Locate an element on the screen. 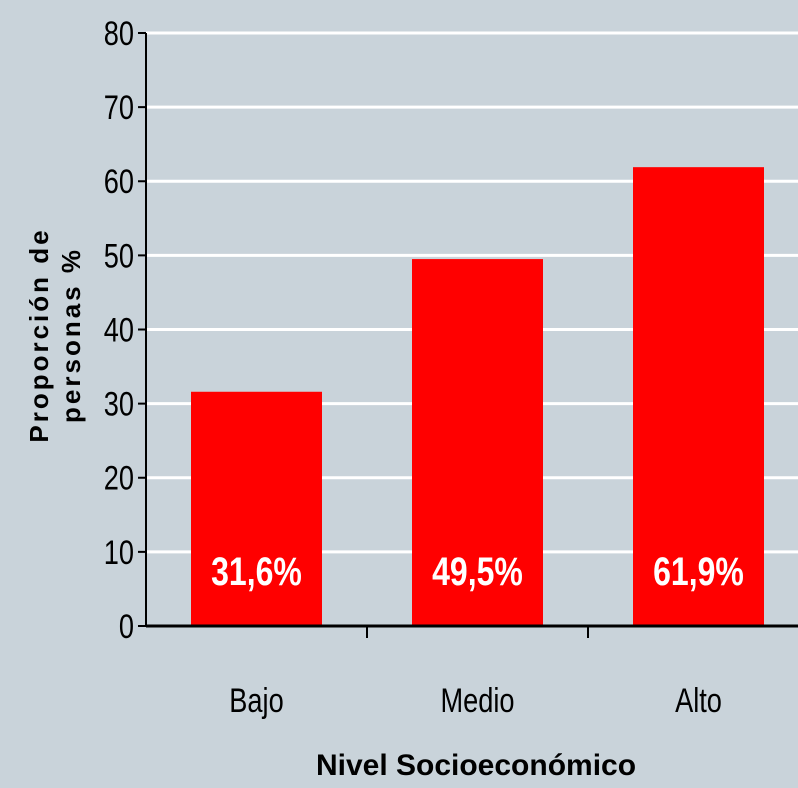 This screenshot has height=788, width=798. x-tick-labels: Bajo Medio Alto is located at coordinates (475, 700).